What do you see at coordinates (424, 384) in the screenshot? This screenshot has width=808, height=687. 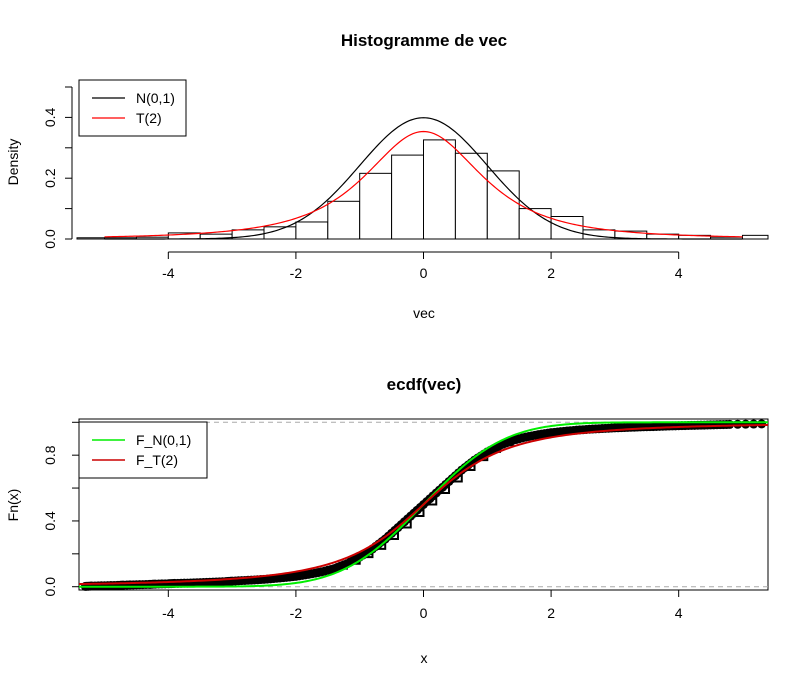 I see `ecdf-title: ecdf(vec)` at bounding box center [424, 384].